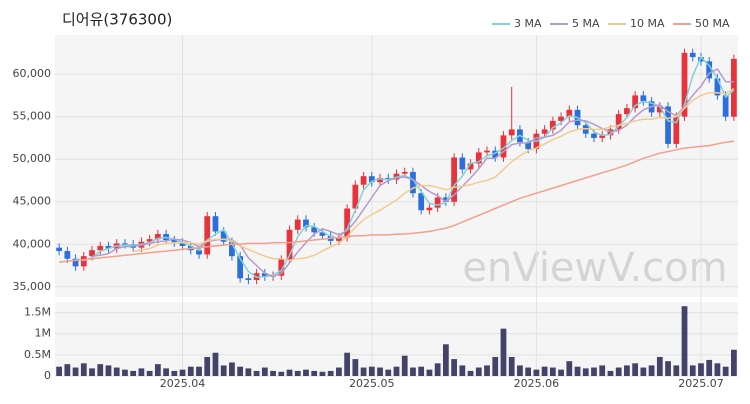 The height and width of the screenshot is (404, 750). I want to click on y-tick-label: 0.5M, so click(37, 354).